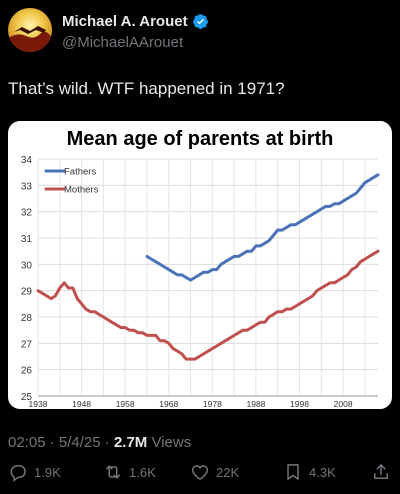  Describe the element at coordinates (71, 181) in the screenshot. I see `chart-legend: Fathers Mothers` at that location.